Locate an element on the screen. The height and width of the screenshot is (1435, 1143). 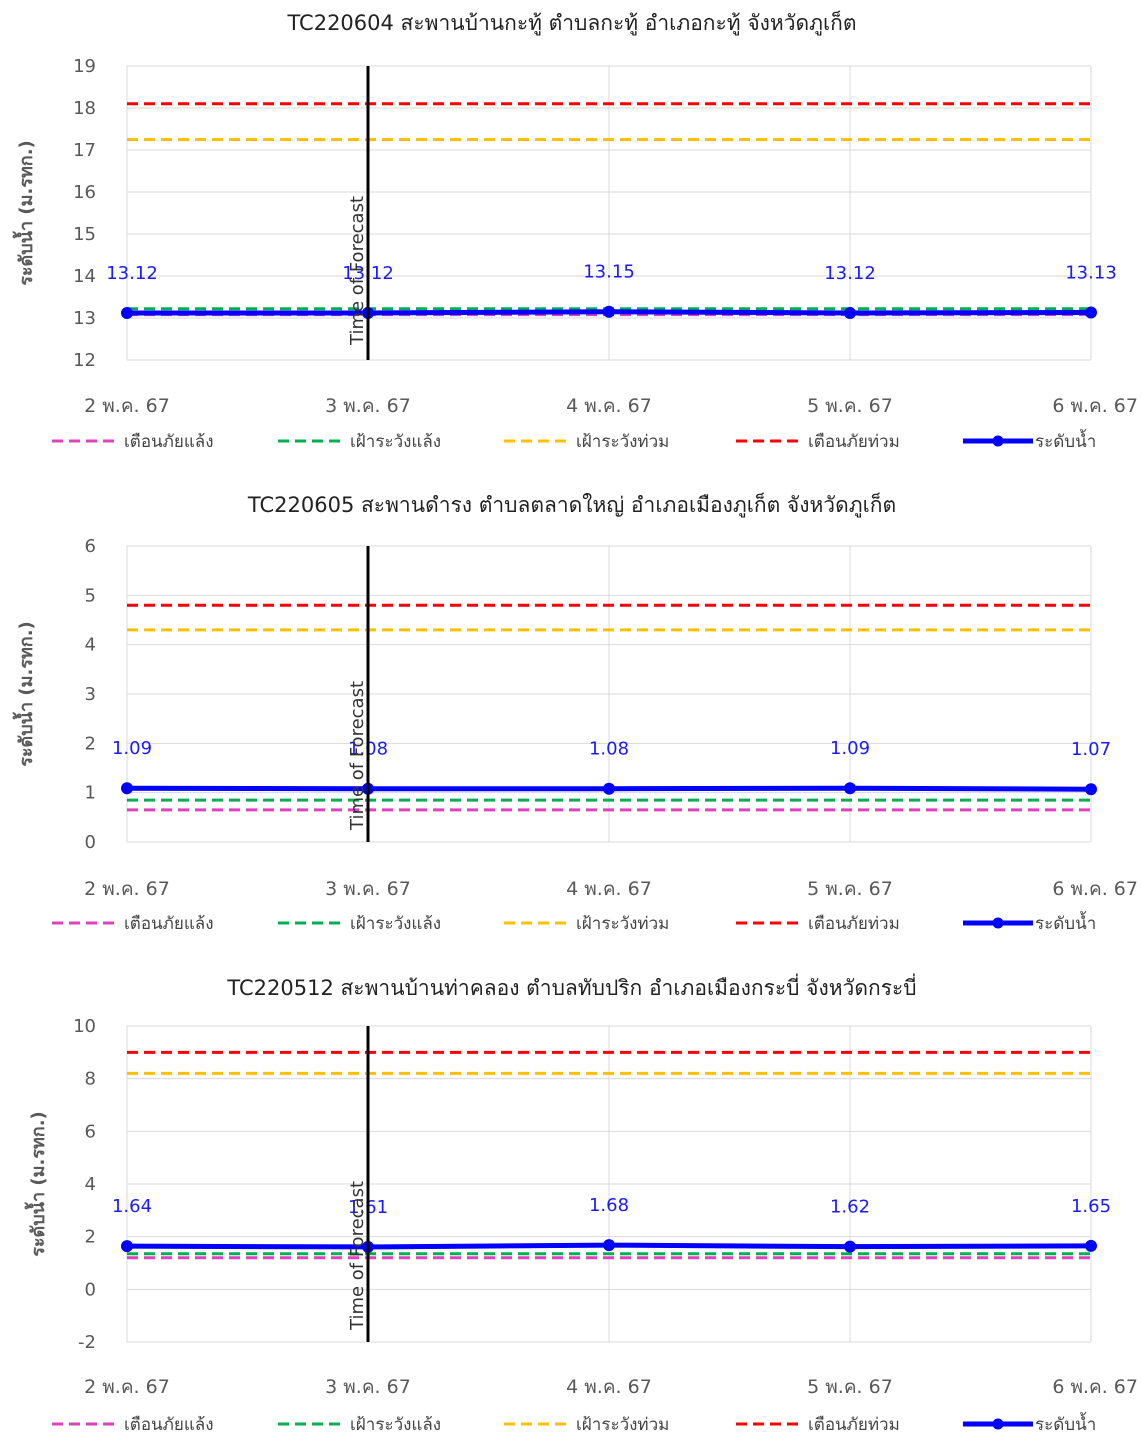
y-tick-label: 10 is located at coordinates (84, 1026).